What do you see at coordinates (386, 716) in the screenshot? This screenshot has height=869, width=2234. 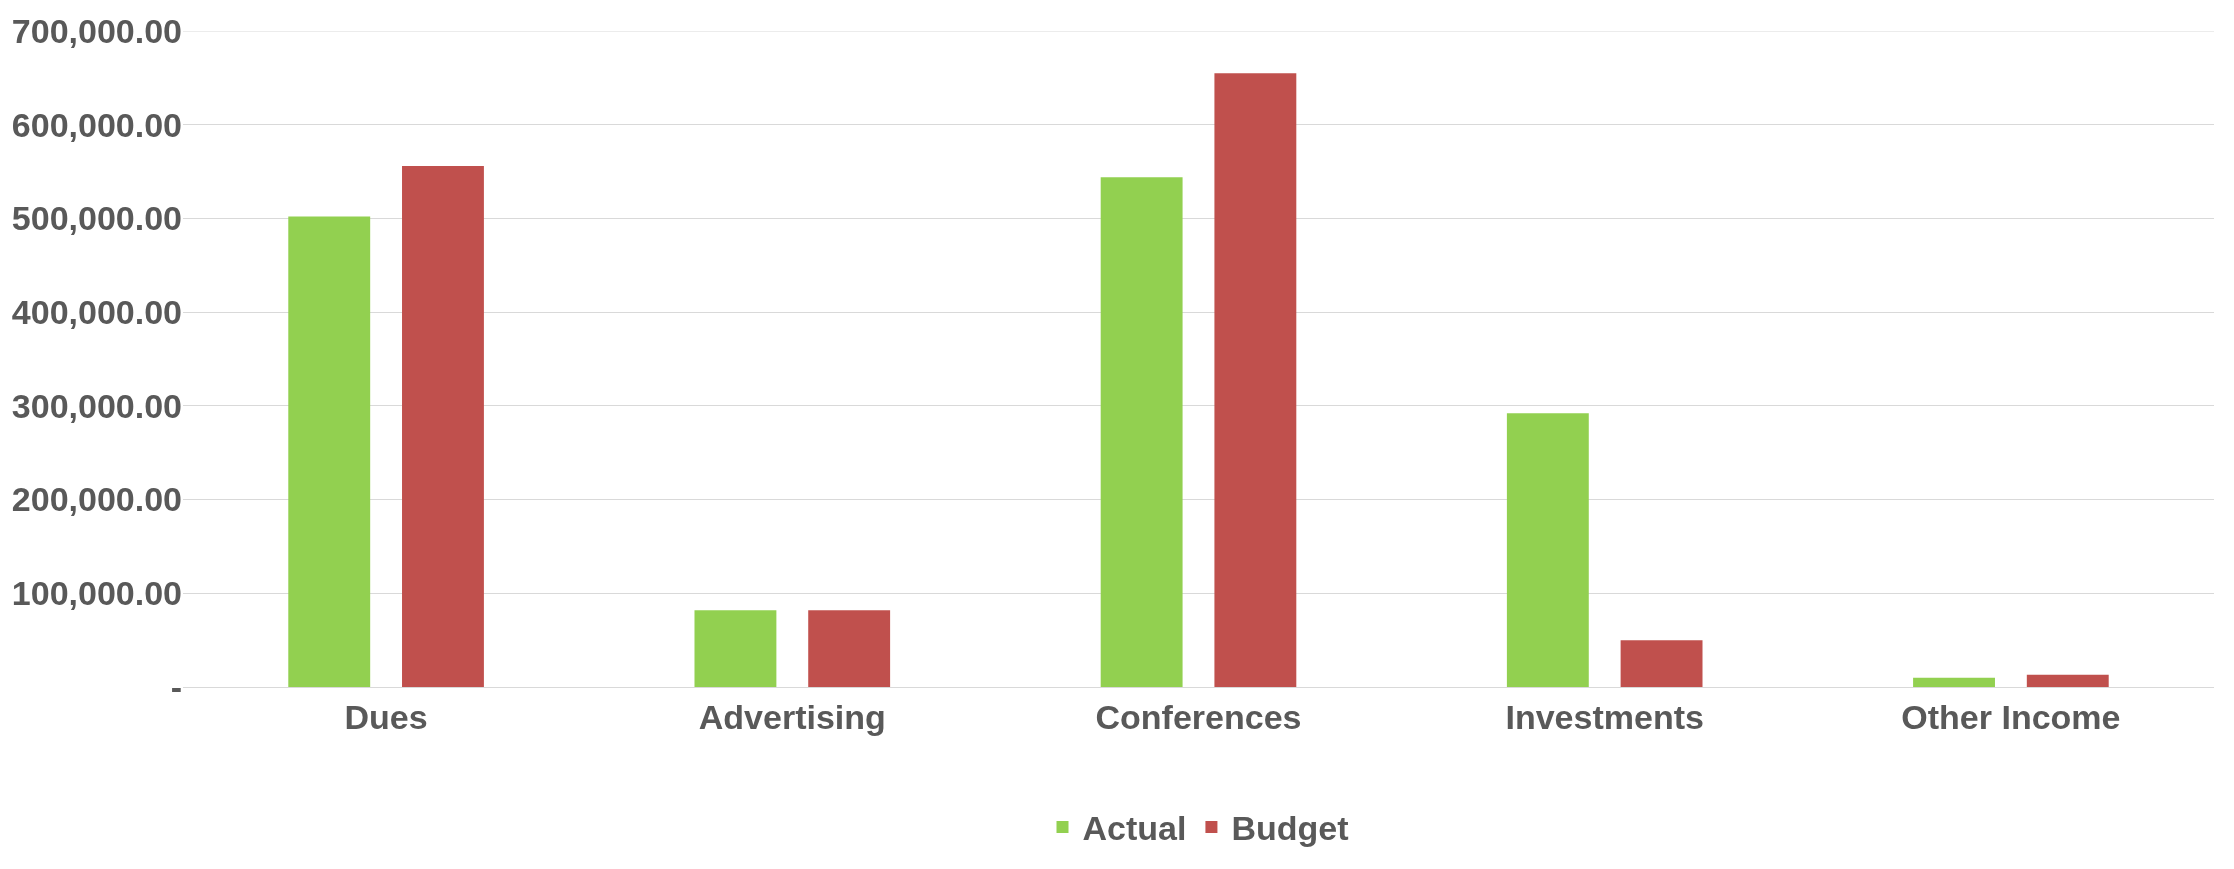 I see `x-tick-label: Dues` at bounding box center [386, 716].